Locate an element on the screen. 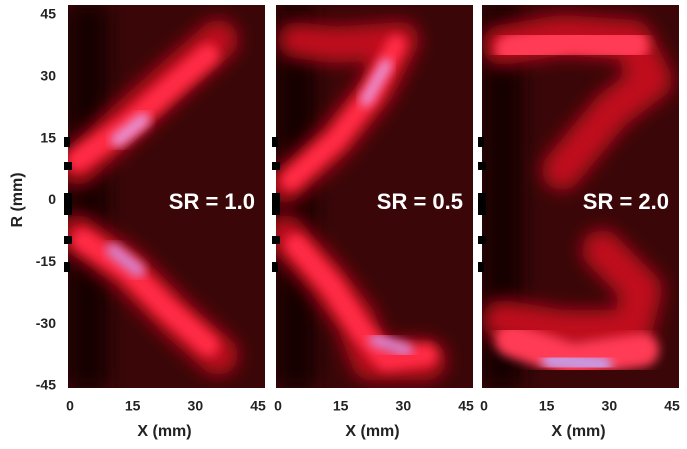  annotation: SR = 2.0 is located at coordinates (626, 201).